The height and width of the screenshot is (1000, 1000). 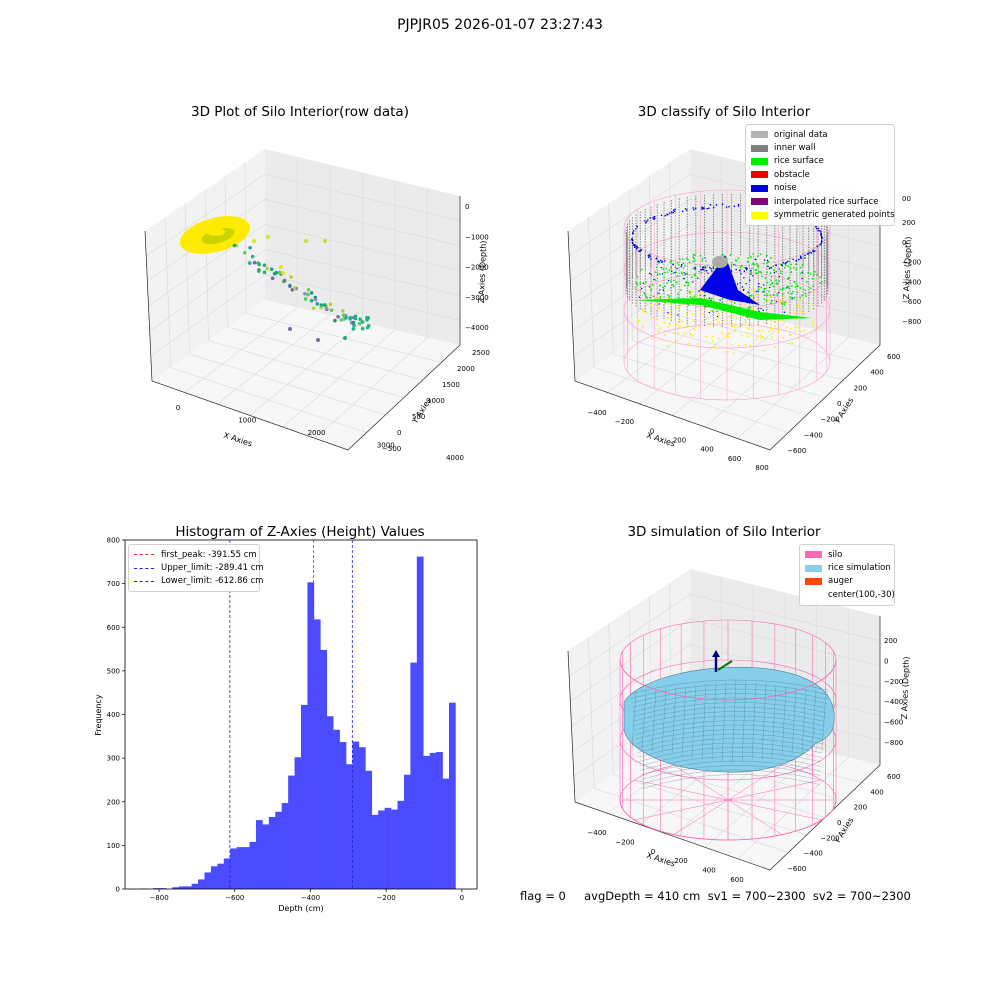 What do you see at coordinates (720, 262) in the screenshot?
I see `plot2-original-blob` at bounding box center [720, 262].